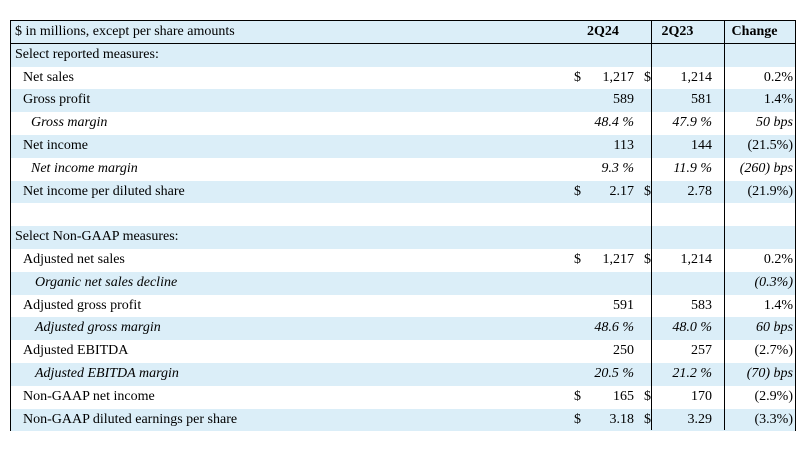  Describe the element at coordinates (82, 305) in the screenshot. I see `row-label: Adjusted gross profit` at that location.